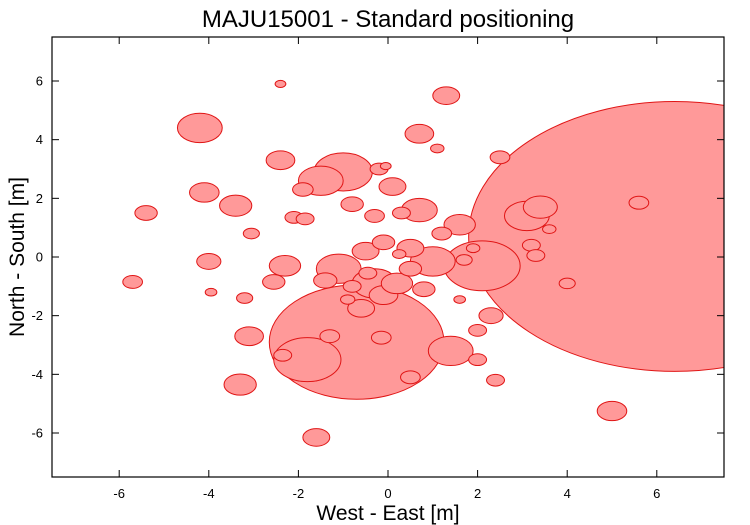 This screenshot has width=750, height=525. Describe the element at coordinates (388, 19) in the screenshot. I see `chart-title: MAJU15001 - Standard positioning` at that location.